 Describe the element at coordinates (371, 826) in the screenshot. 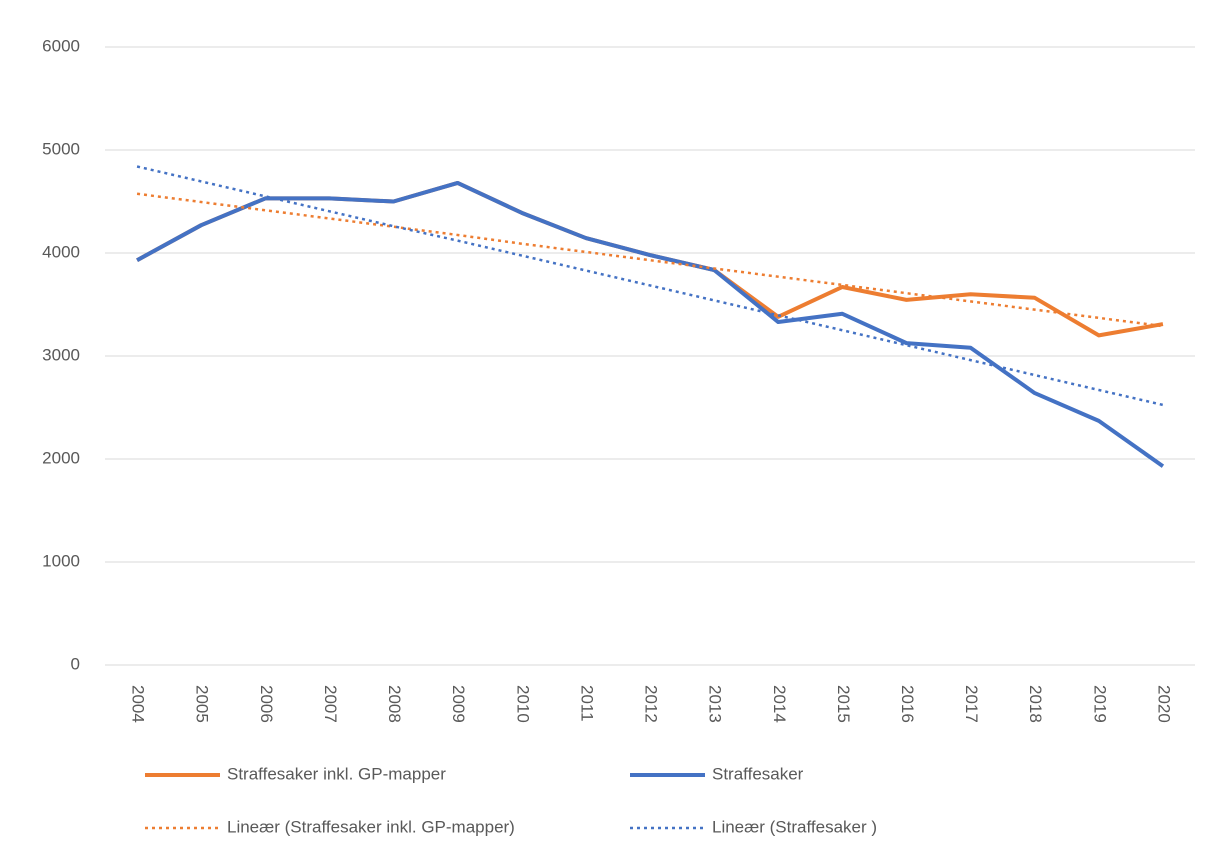

I see `legend-label: Lineær (Straffesaker inkl. GP-mapper)` at that location.